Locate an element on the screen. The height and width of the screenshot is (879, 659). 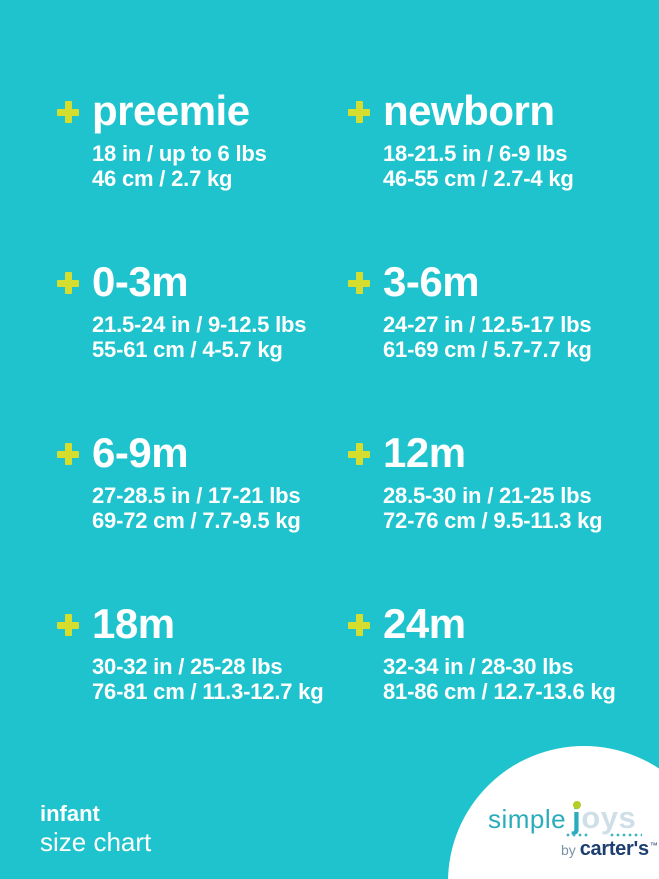
size-detail-imperial: 18 in / up to 6 lbs is located at coordinates (179, 154).